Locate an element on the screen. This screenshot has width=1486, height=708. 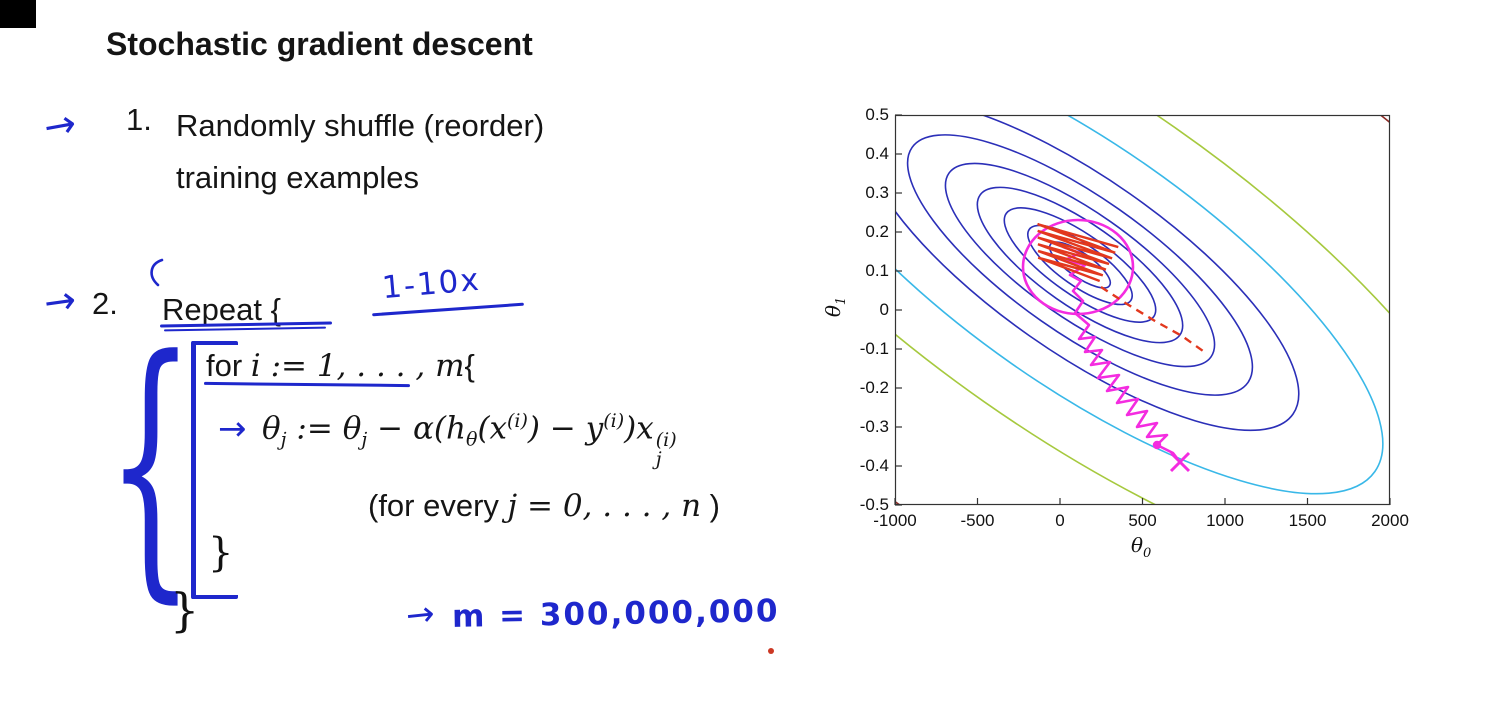
eq-stack-sup: (i) is located at coordinates (666, 440).